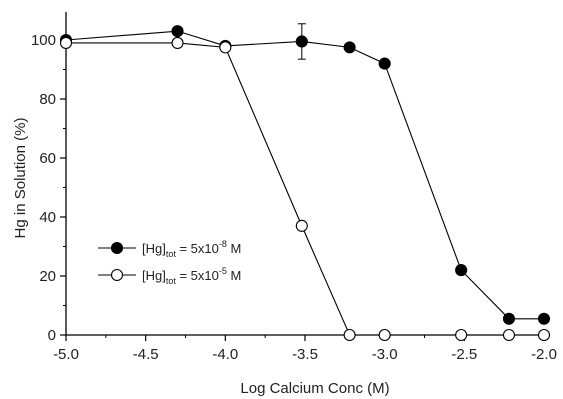  What do you see at coordinates (385, 354) in the screenshot?
I see `x-tick-label: -3.0` at bounding box center [385, 354].